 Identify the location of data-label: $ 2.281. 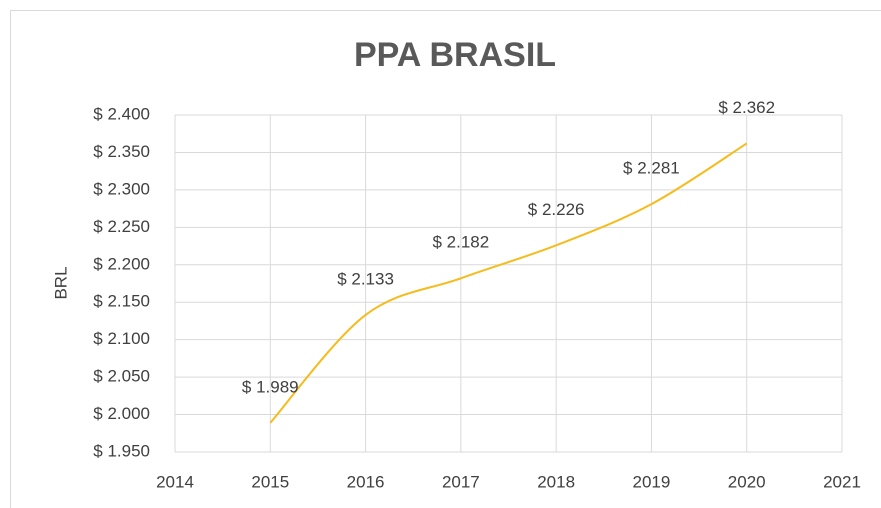
(651, 168).